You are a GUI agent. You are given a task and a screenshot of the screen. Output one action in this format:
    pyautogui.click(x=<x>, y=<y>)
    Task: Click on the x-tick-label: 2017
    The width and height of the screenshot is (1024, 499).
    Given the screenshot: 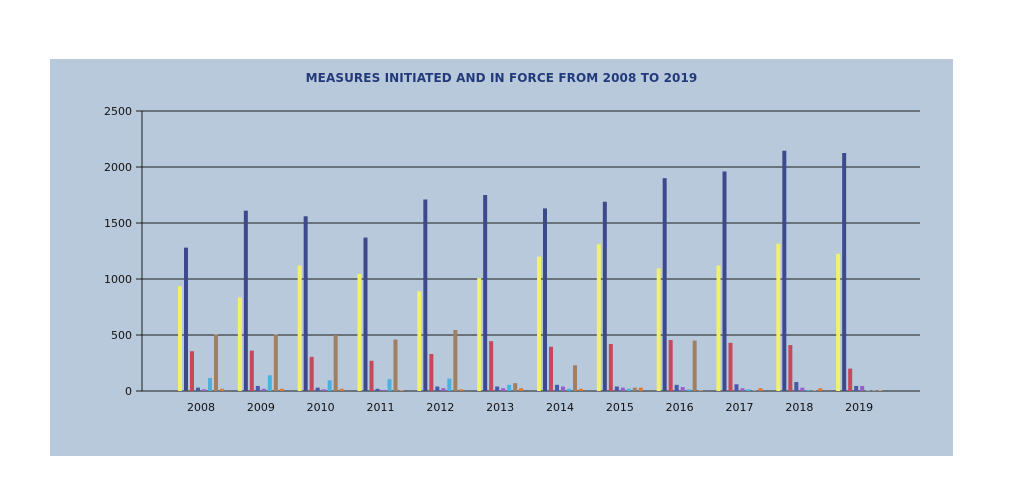 What is the action you would take?
    pyautogui.click(x=740, y=407)
    